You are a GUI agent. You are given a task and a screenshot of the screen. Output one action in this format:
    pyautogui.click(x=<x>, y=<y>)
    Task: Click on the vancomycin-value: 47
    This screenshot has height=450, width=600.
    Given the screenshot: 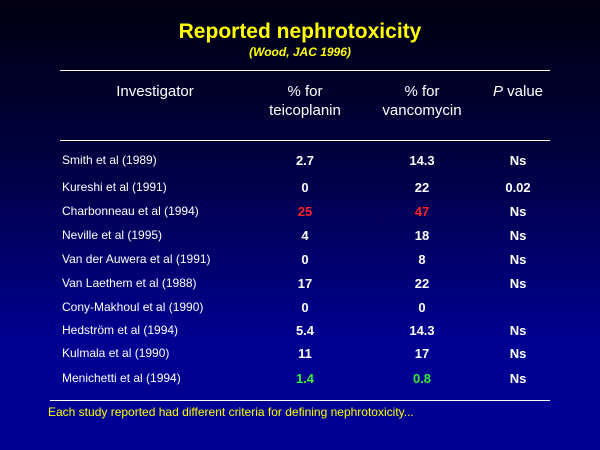 What is the action you would take?
    pyautogui.click(x=422, y=211)
    